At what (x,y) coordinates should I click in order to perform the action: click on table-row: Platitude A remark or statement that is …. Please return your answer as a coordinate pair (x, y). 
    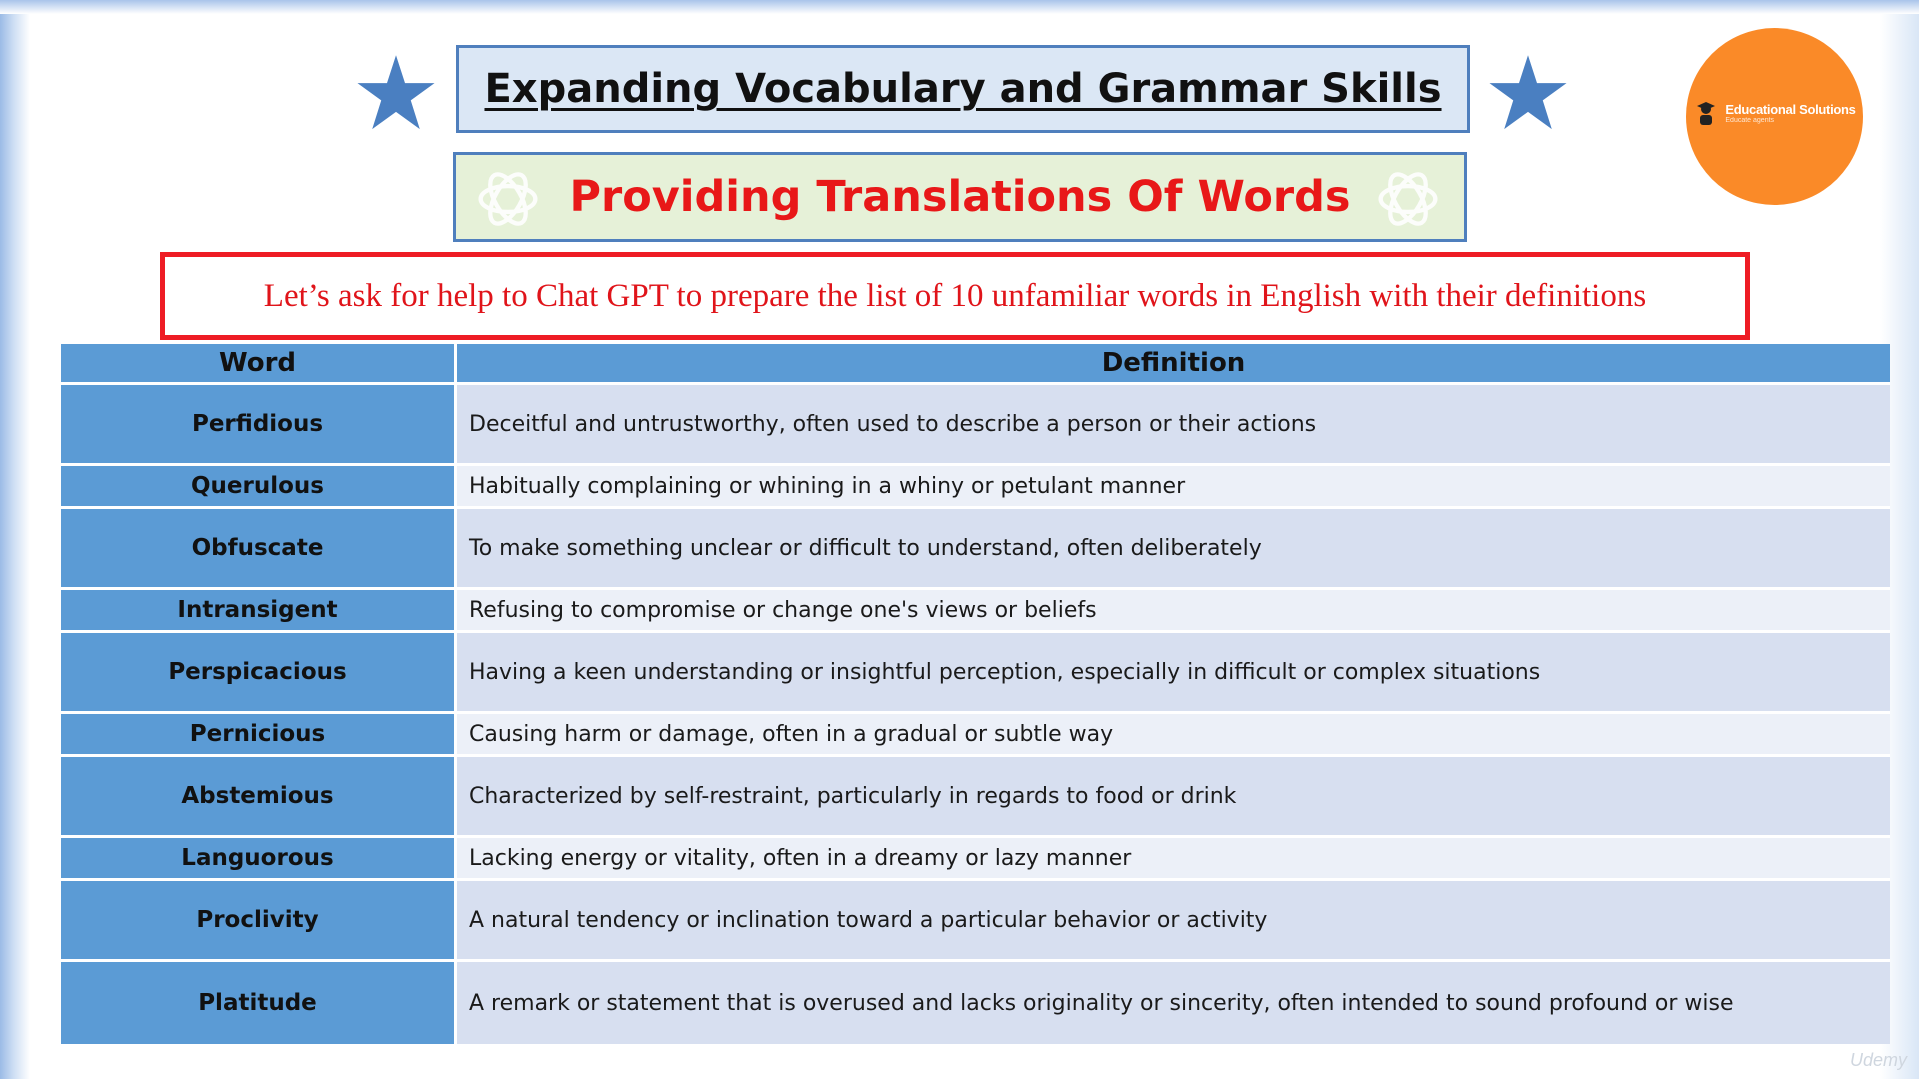
    Looking at the image, I should click on (975, 1001).